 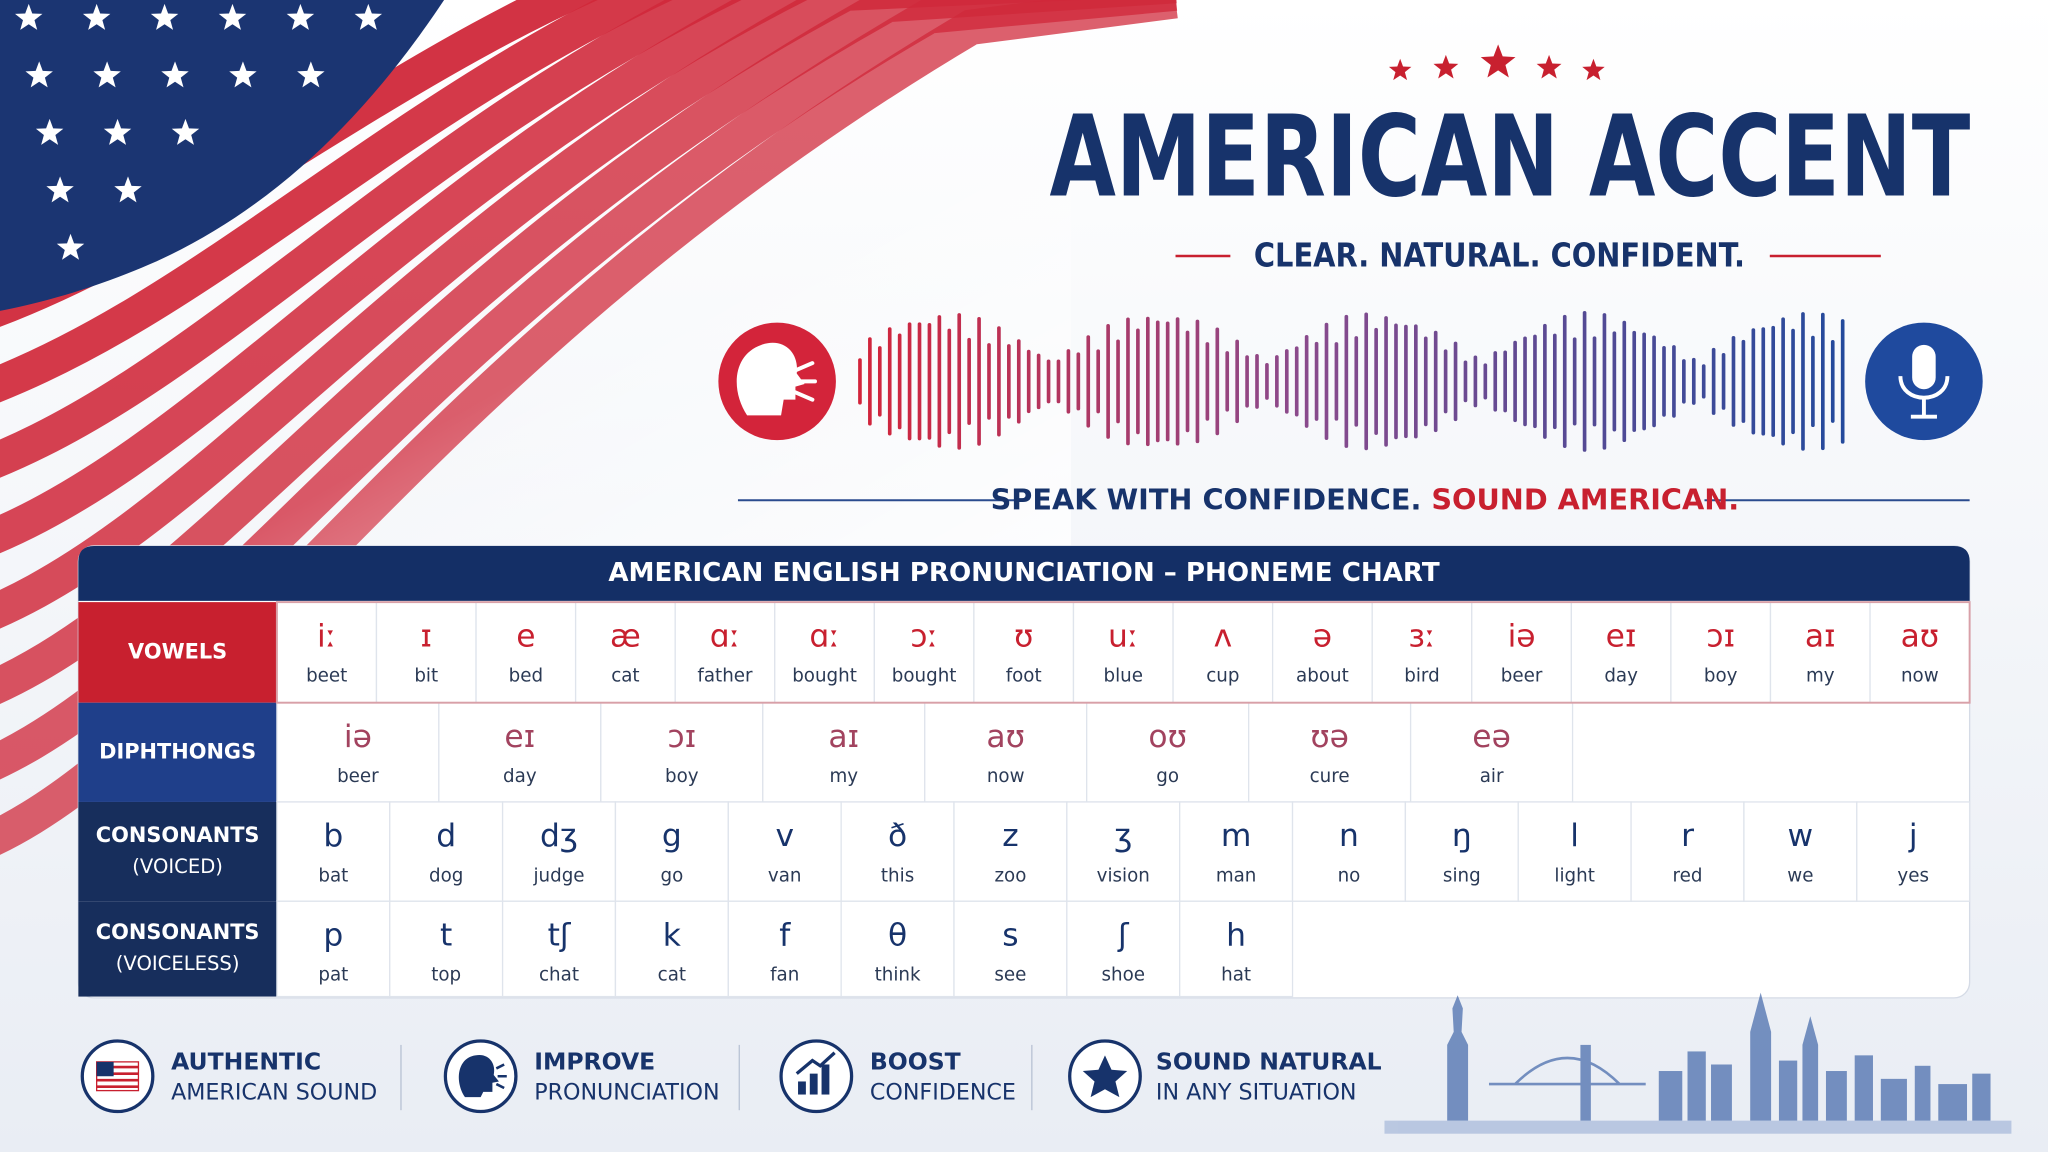 I want to click on title-star, so click(x=1593, y=69).